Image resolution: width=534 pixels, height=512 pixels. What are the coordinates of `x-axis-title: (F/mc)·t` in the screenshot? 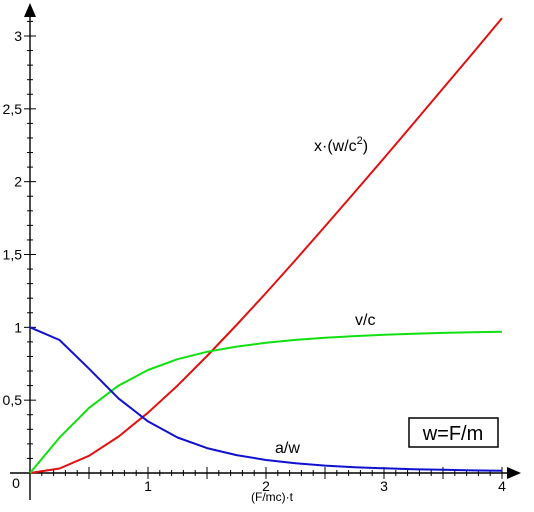 It's located at (272, 497).